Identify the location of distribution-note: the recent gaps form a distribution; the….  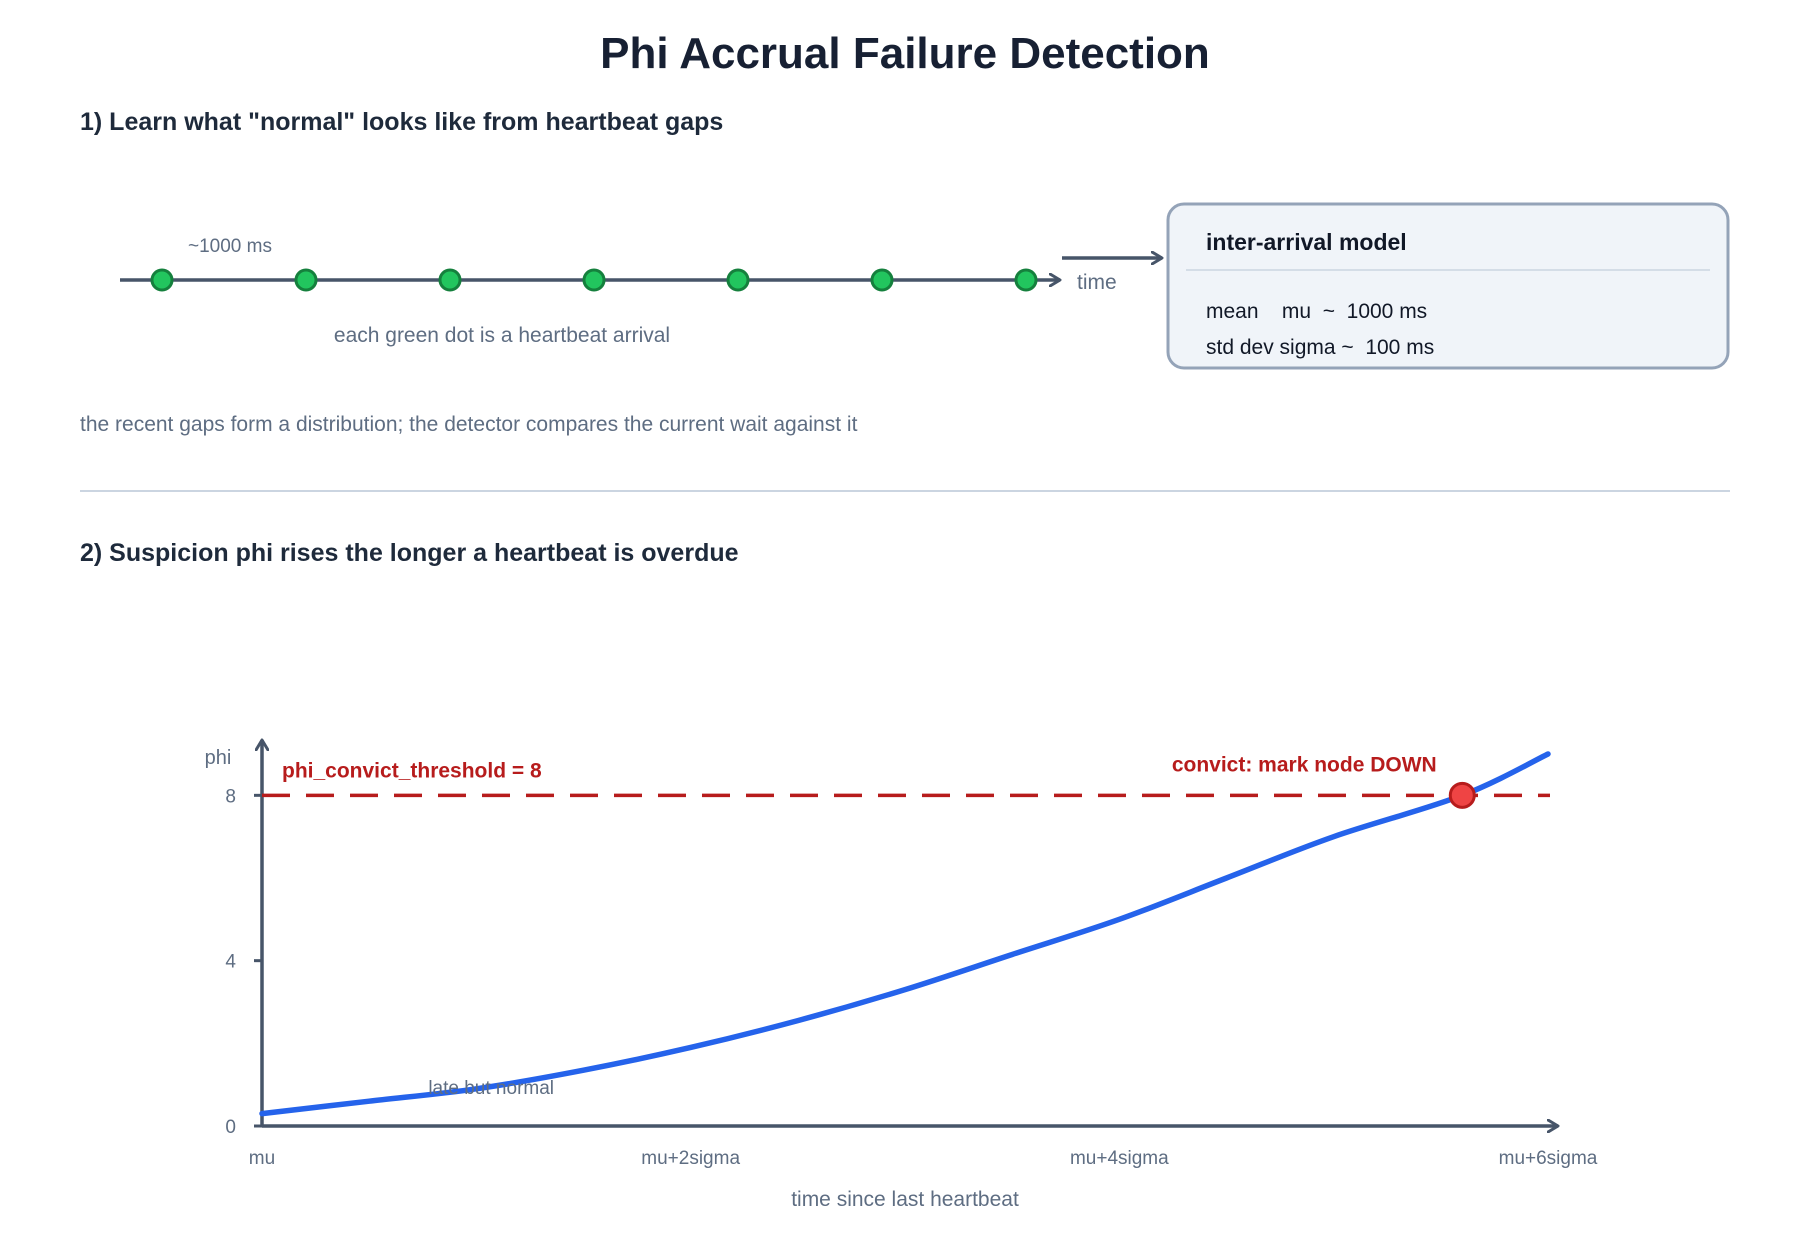
(469, 424).